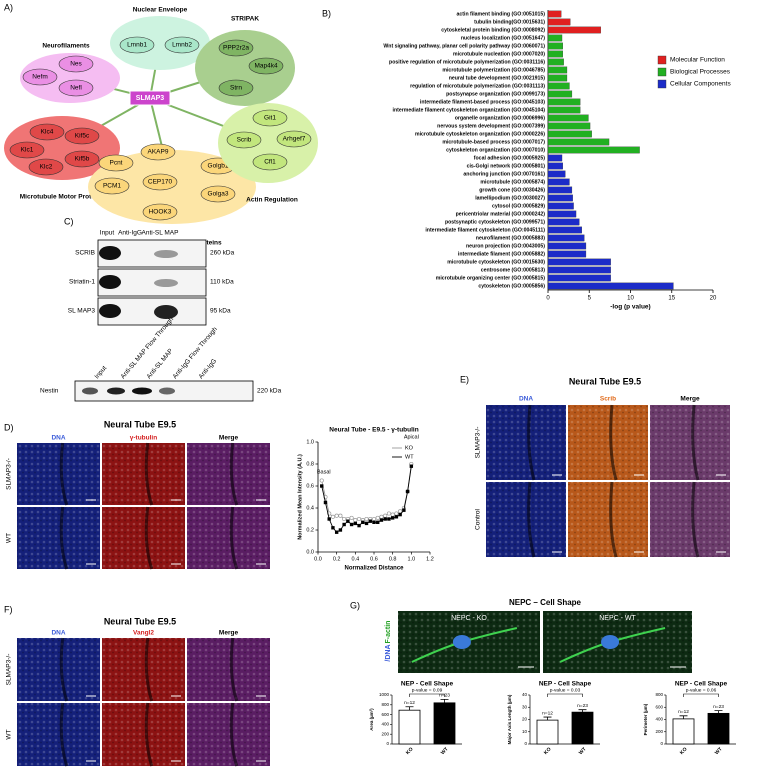  What do you see at coordinates (207, 369) in the screenshot?
I see `lane-label: Anti-IgG` at bounding box center [207, 369].